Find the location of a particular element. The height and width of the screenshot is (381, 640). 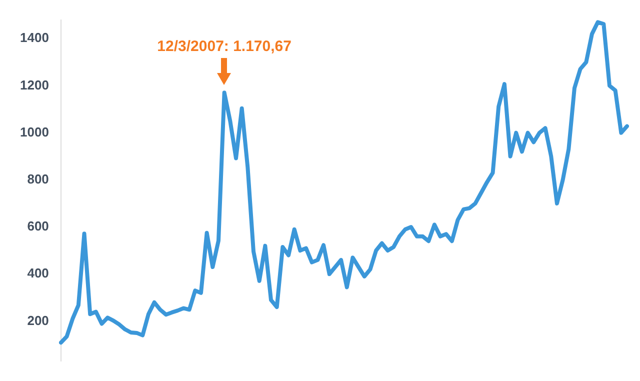

y-tick-label: 1000 is located at coordinates (34, 132).